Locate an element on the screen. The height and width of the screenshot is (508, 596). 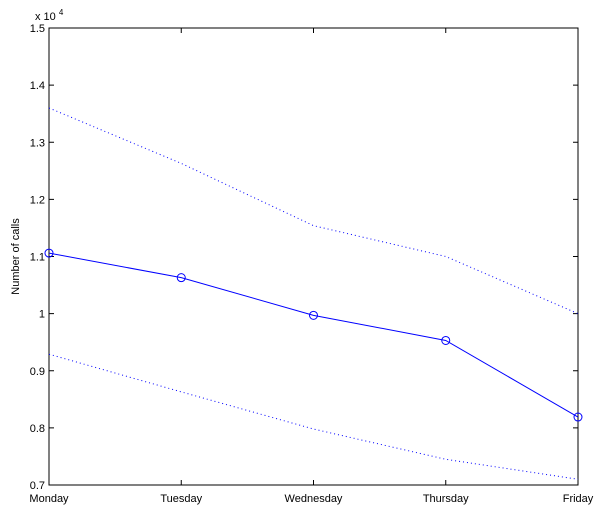
y-tick-label: 1.2 is located at coordinates (37, 200).